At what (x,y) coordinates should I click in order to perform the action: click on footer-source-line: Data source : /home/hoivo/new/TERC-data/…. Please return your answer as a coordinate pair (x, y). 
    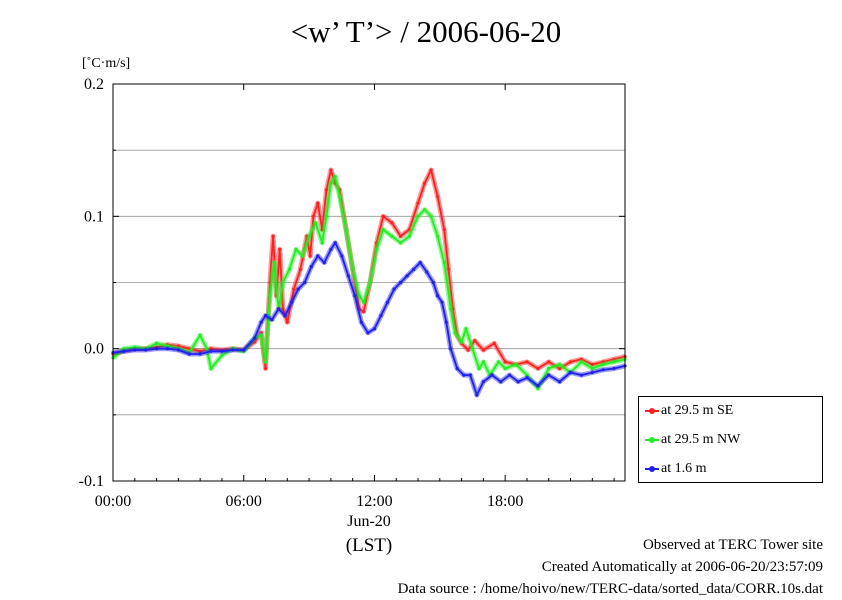
    Looking at the image, I should click on (610, 589).